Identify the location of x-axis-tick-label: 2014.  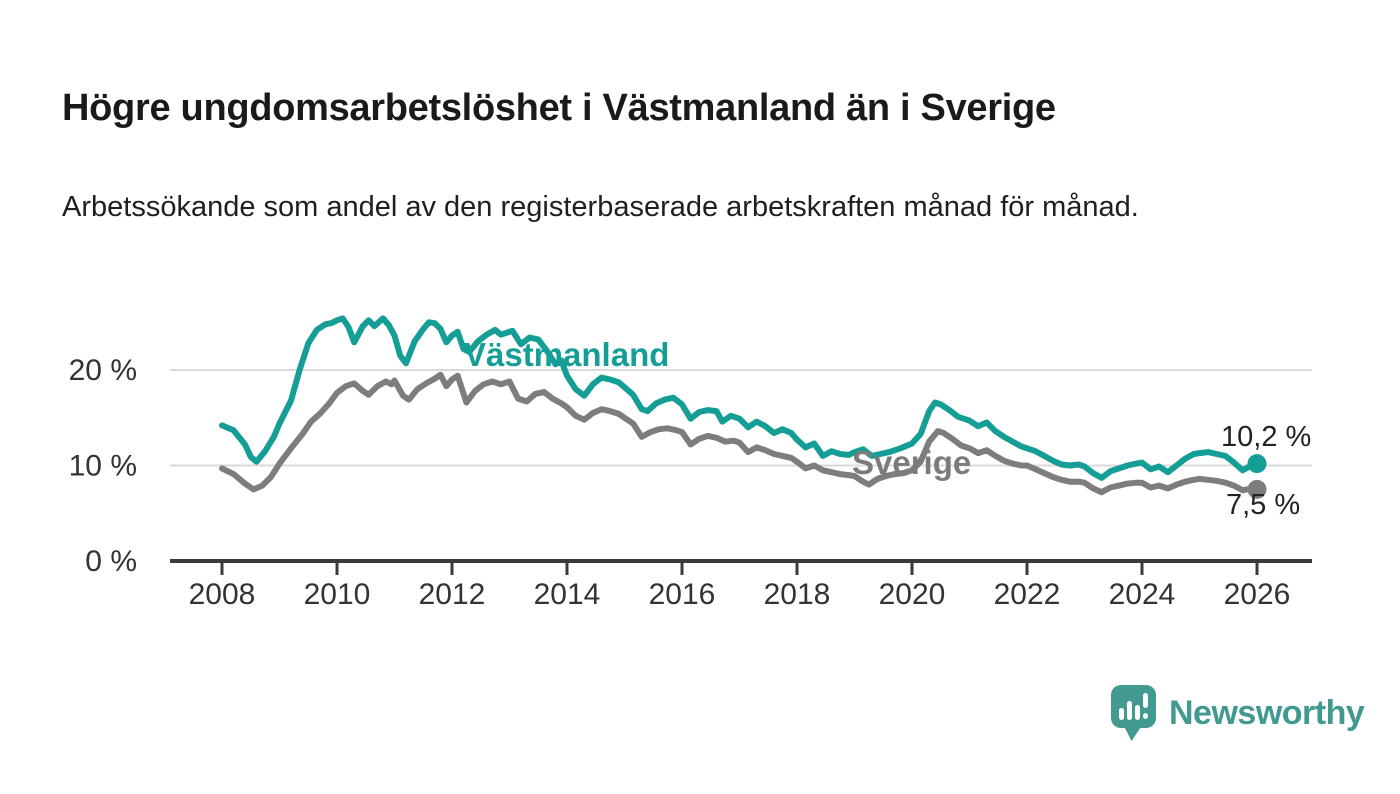
(567, 594).